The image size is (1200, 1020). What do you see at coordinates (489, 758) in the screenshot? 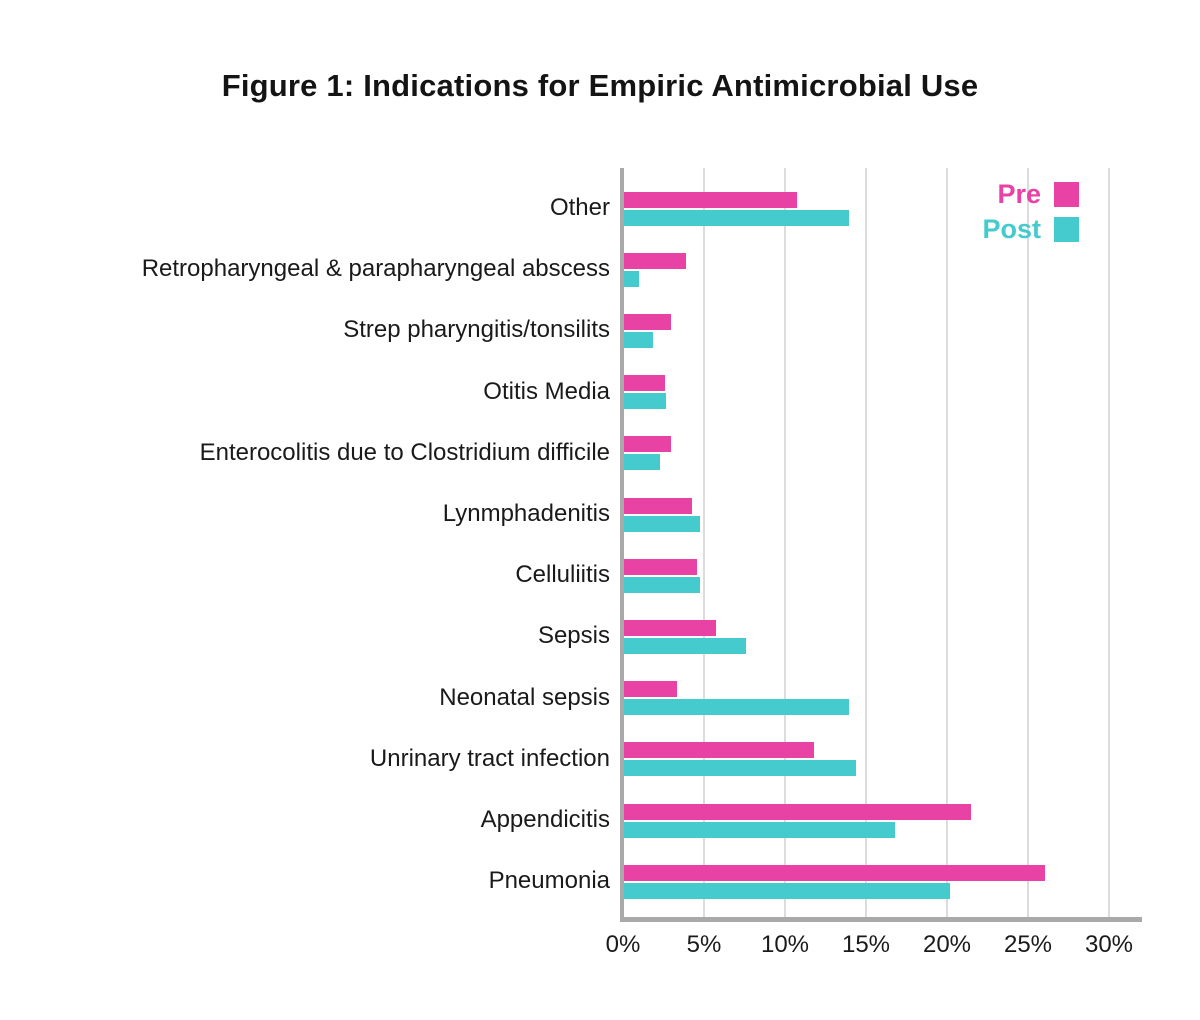
I see `category-label: Unrinary tract infection` at bounding box center [489, 758].